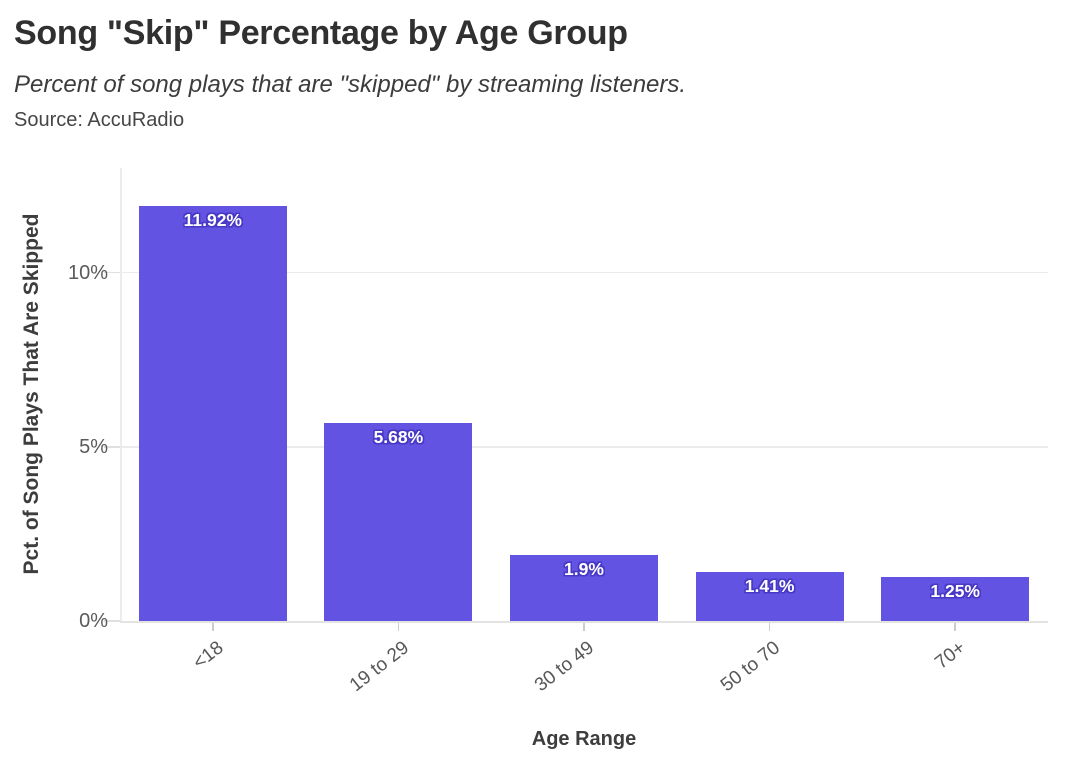 The height and width of the screenshot is (782, 1080). I want to click on chart-title: Song "Skip" Percentage by Age Group, so click(321, 33).